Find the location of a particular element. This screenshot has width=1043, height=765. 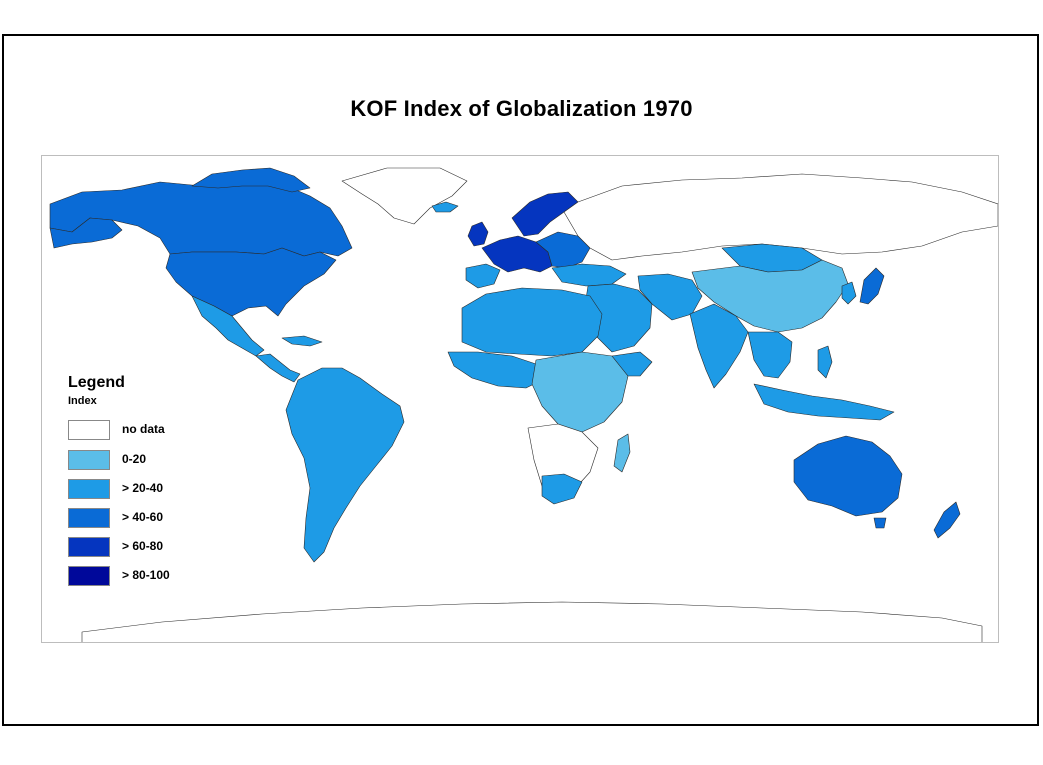

region-china is located at coordinates (770, 296).